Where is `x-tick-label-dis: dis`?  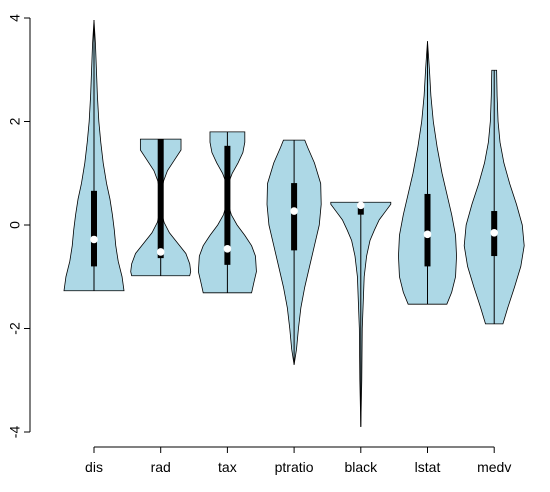
x-tick-label-dis: dis is located at coordinates (94, 467).